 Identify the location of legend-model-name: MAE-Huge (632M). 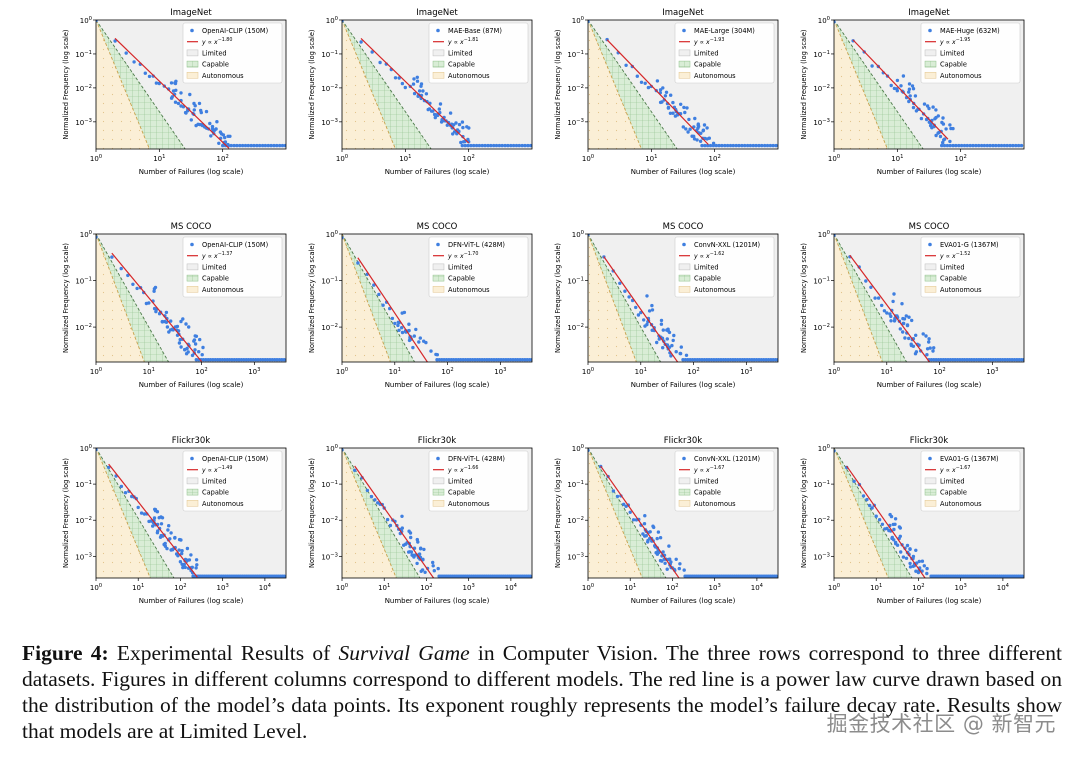
(970, 31).